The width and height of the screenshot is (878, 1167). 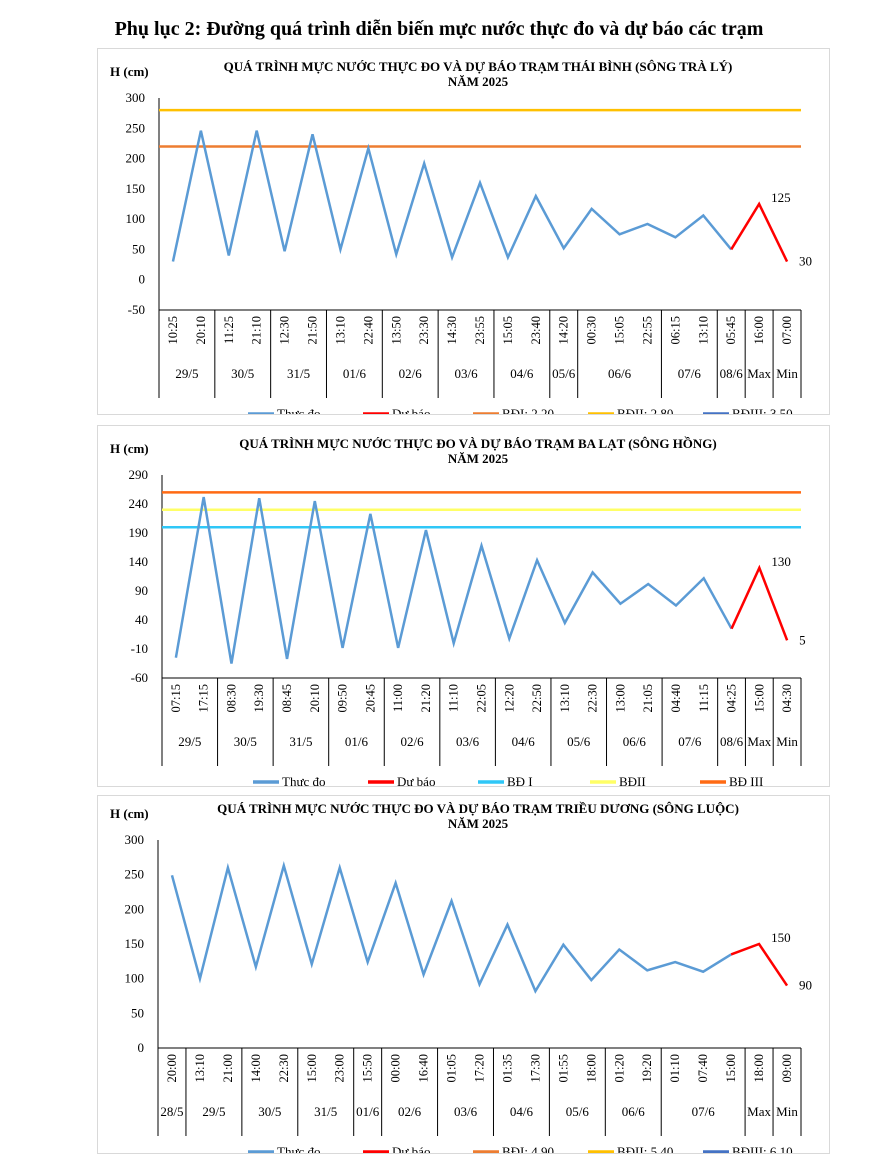 I want to click on x-tick-label: 20:45, so click(x=370, y=698).